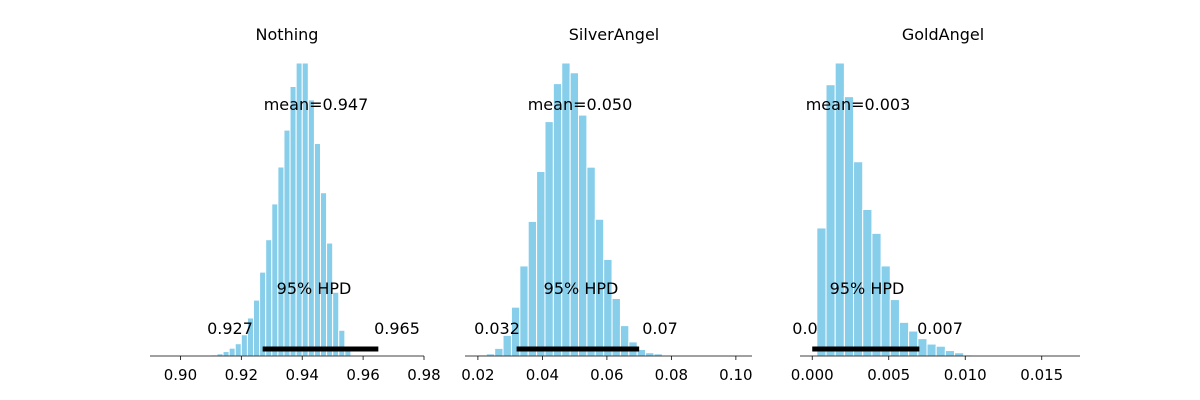  I want to click on x-tick-label: 0.92, so click(241, 375).